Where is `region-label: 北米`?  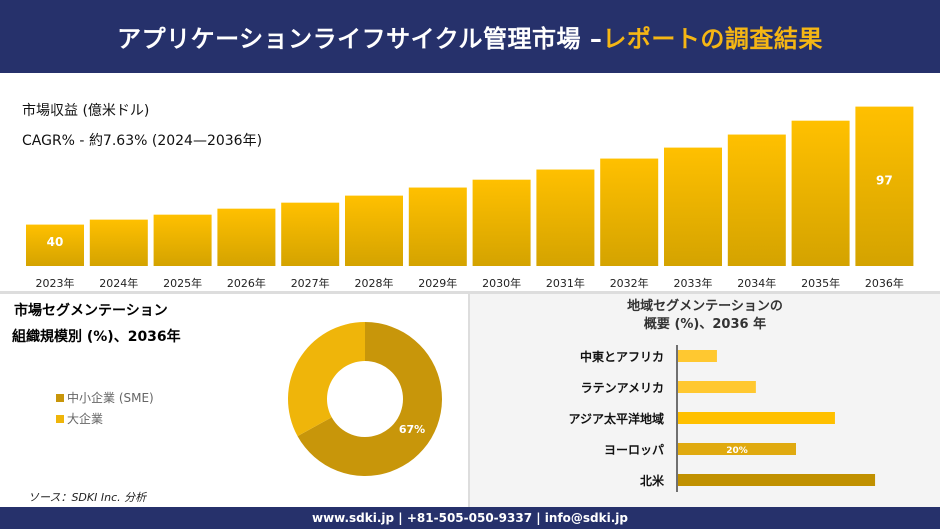 region-label: 北米 is located at coordinates (652, 480).